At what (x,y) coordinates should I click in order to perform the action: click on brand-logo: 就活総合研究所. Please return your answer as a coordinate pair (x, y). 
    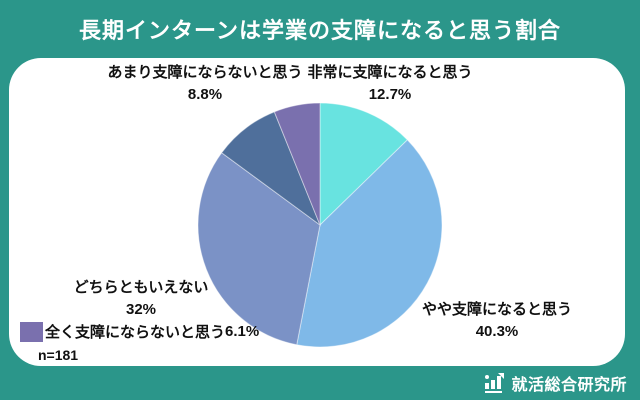
    Looking at the image, I should click on (555, 383).